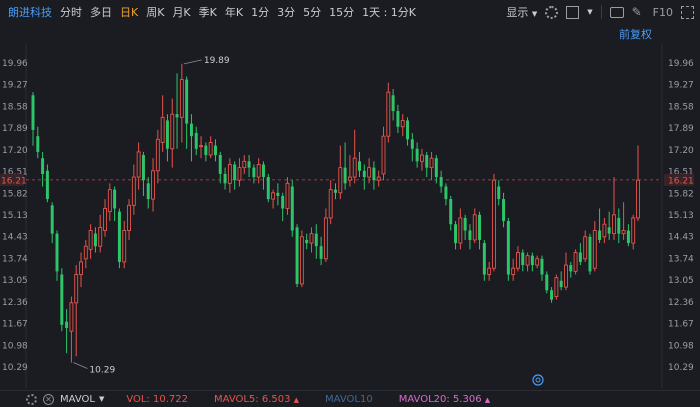 The height and width of the screenshot is (407, 700). I want to click on indicator-settings-icon, so click(31, 399).